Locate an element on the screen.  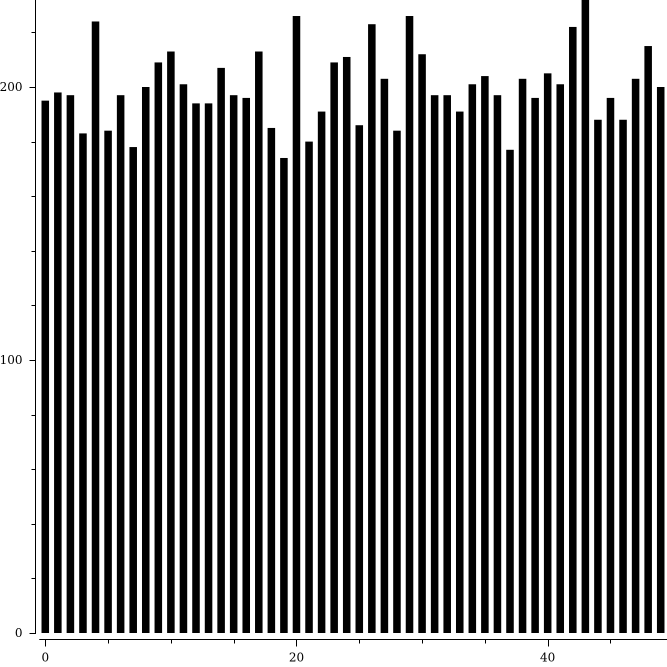
x-axis-ticks: 0 20 40 is located at coordinates (326, 652).